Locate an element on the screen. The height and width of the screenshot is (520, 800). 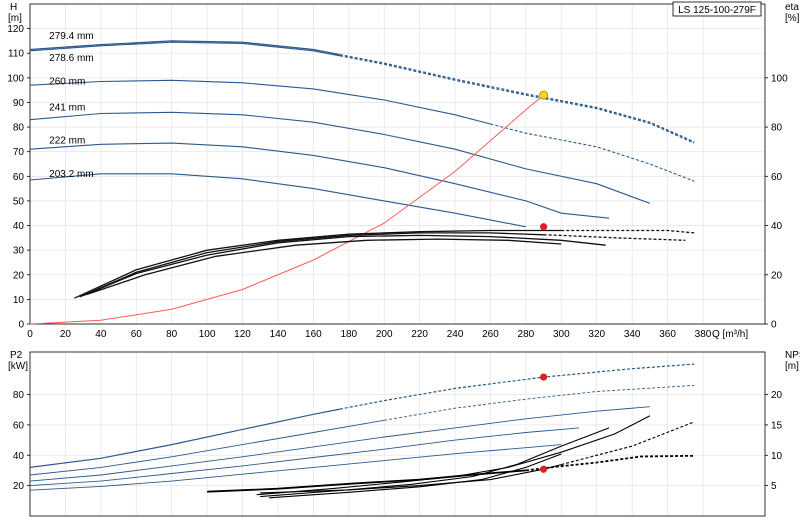
y-axis-unit: [m] is located at coordinates (15, 18).